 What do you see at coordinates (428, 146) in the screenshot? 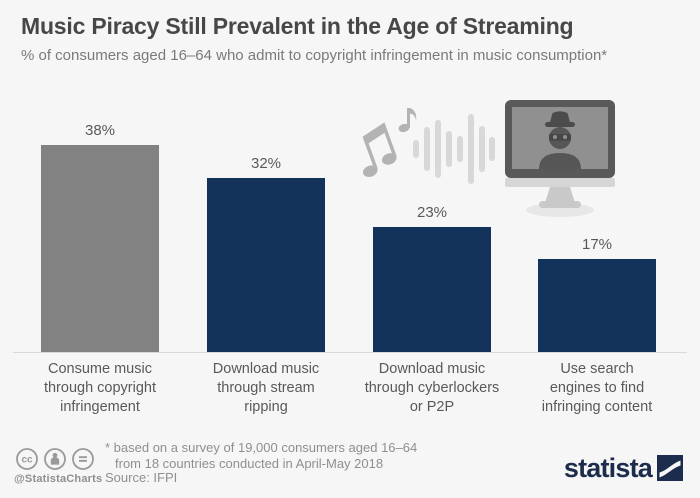
I see `music-notes-waveform-icon` at bounding box center [428, 146].